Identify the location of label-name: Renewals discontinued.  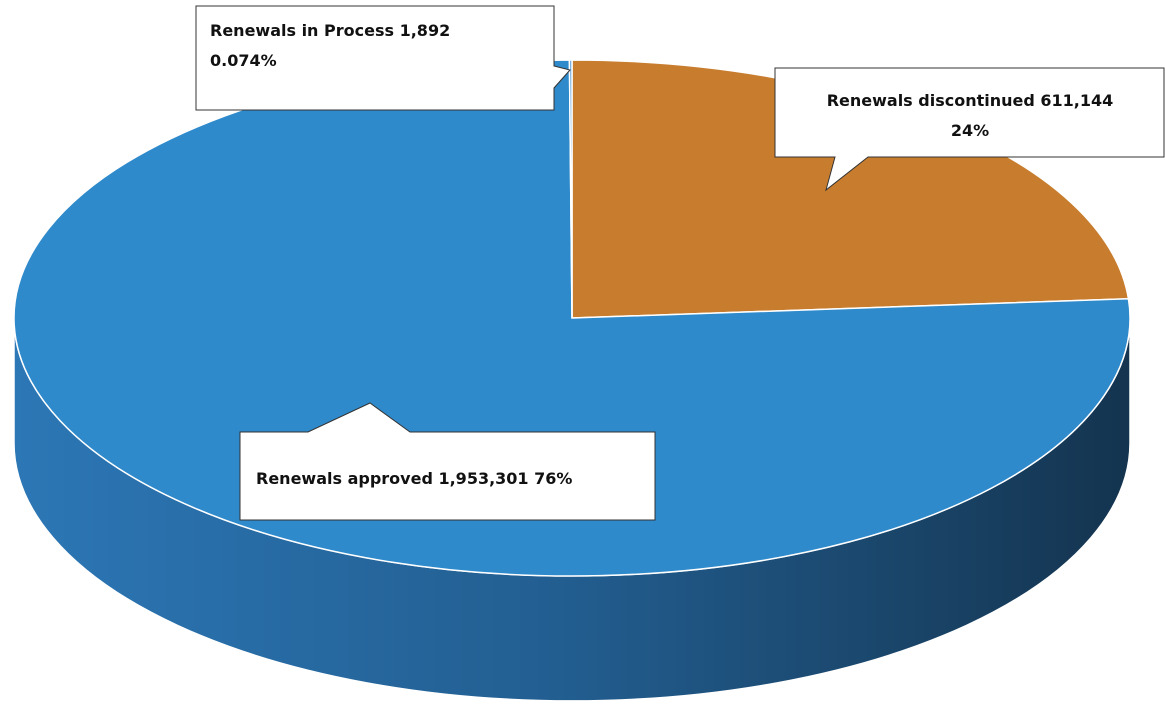
(931, 100).